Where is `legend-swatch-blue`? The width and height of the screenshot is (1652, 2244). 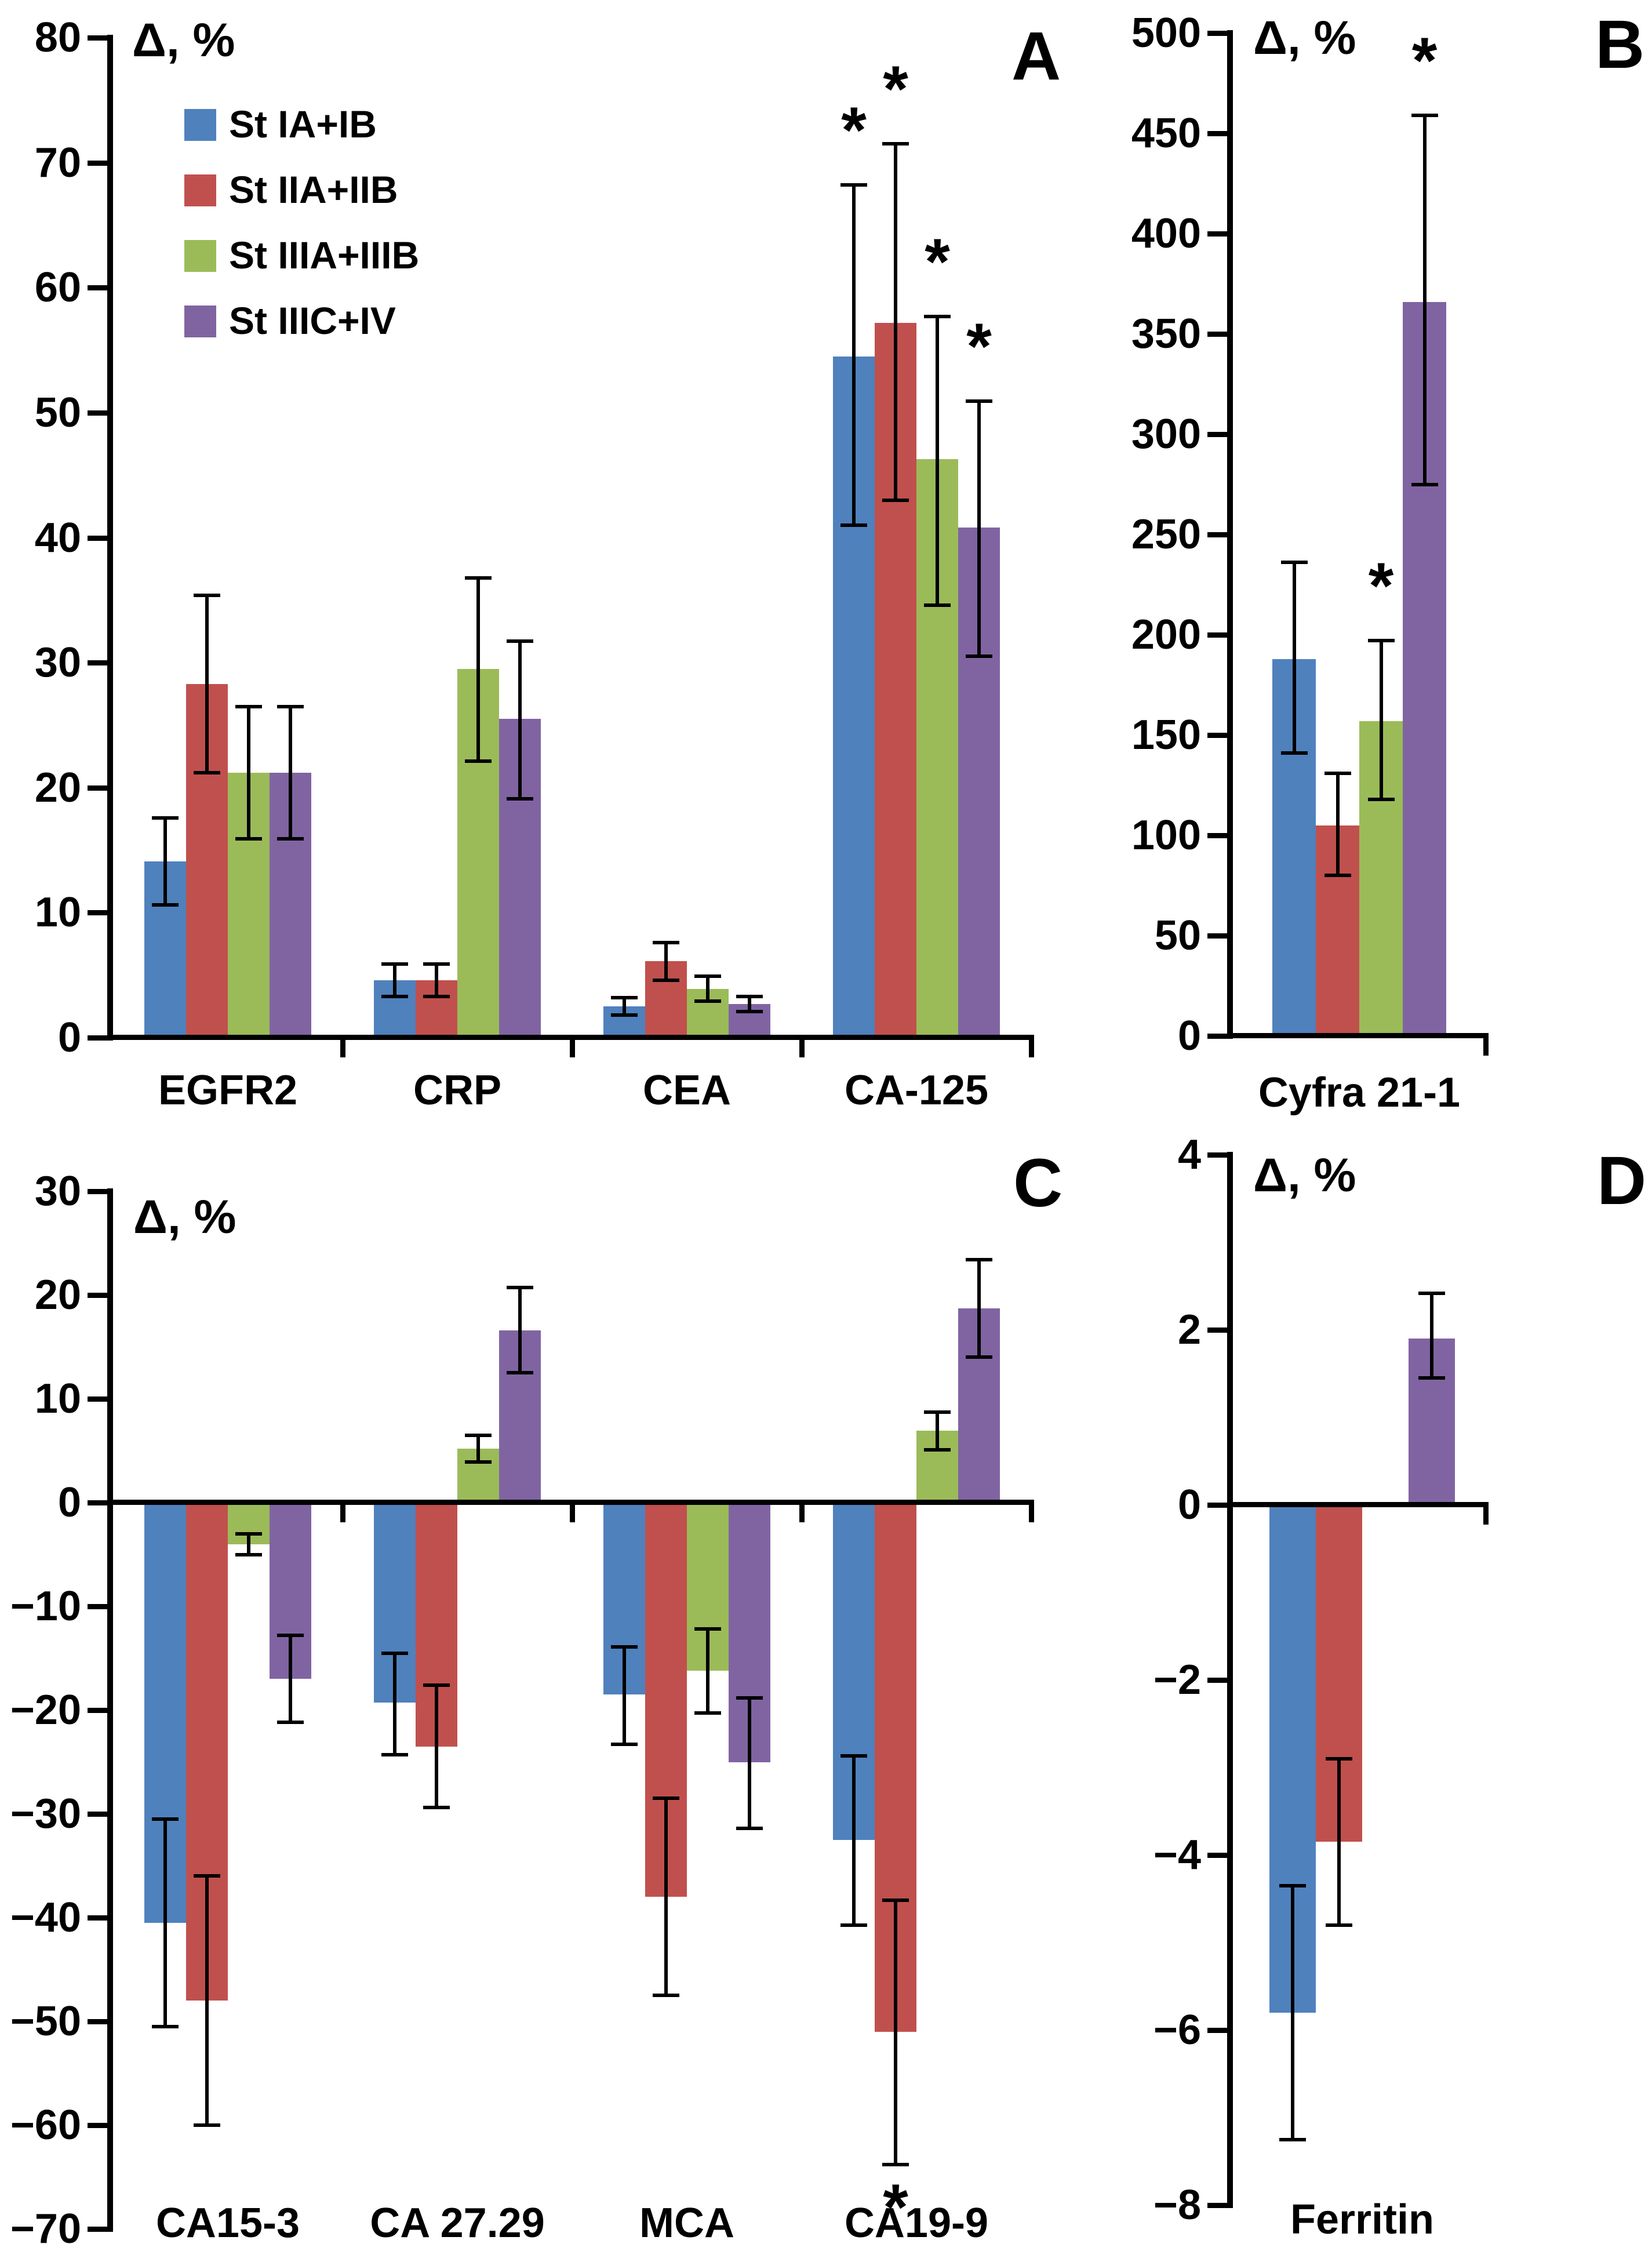 legend-swatch-blue is located at coordinates (200, 125).